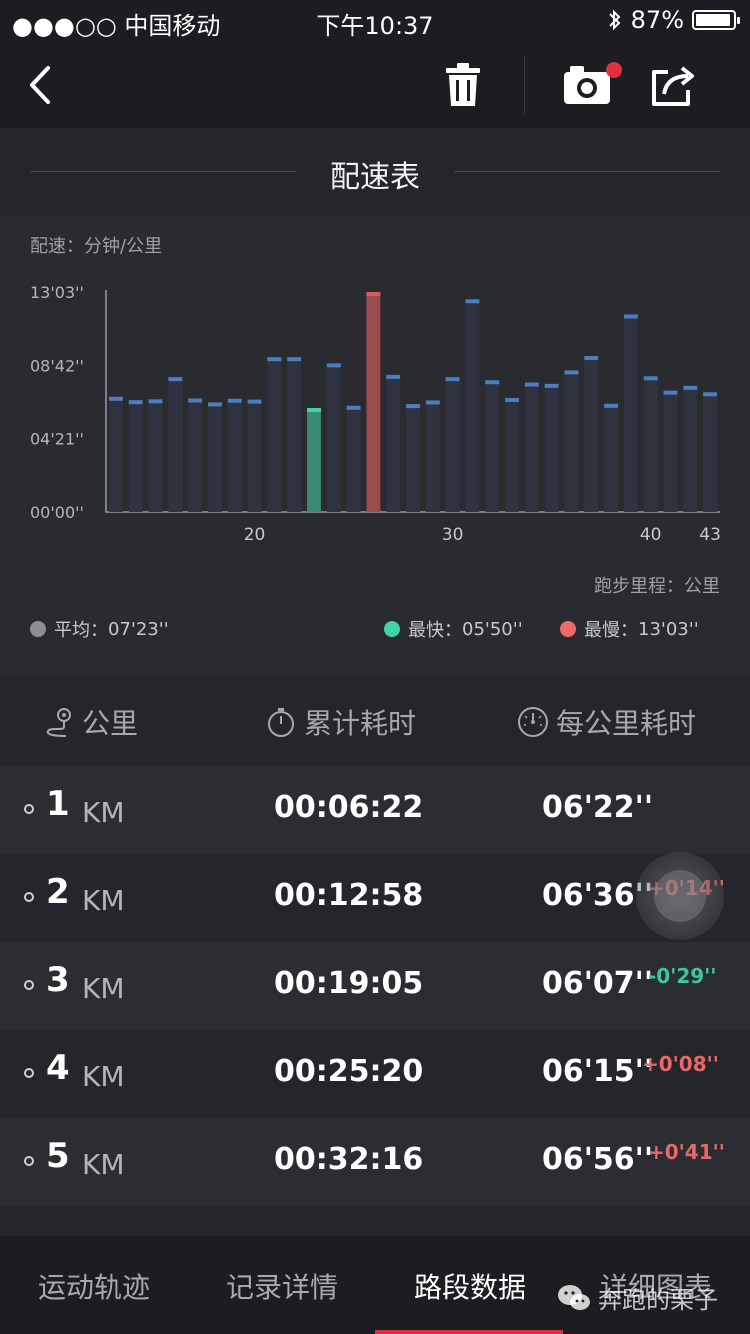 Image resolution: width=750 pixels, height=1334 pixels. What do you see at coordinates (58, 804) in the screenshot?
I see `row-km: 1` at bounding box center [58, 804].